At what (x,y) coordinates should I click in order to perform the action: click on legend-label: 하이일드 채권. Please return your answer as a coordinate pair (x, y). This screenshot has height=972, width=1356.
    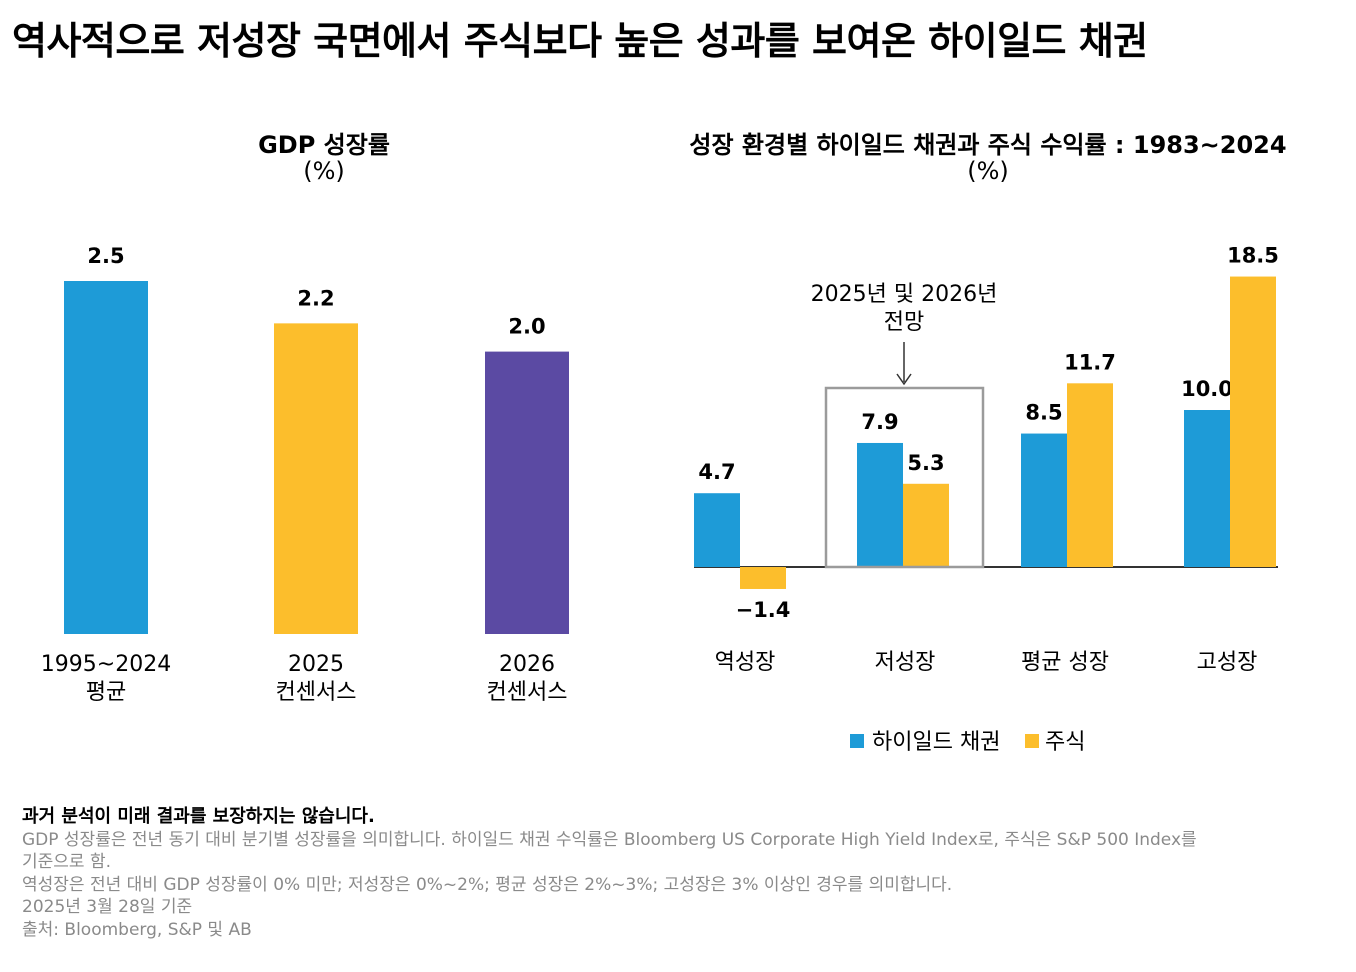
    Looking at the image, I should click on (936, 742).